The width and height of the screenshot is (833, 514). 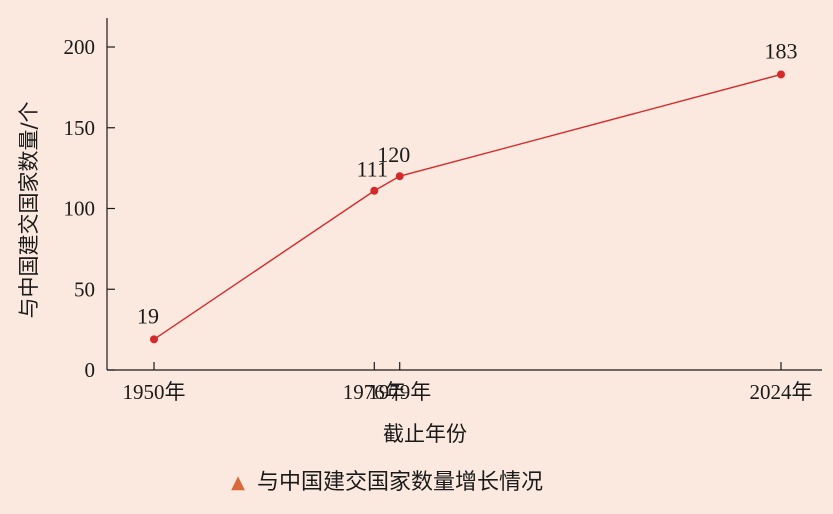 What do you see at coordinates (374, 392) in the screenshot?
I see `x-tick-label: 1976年` at bounding box center [374, 392].